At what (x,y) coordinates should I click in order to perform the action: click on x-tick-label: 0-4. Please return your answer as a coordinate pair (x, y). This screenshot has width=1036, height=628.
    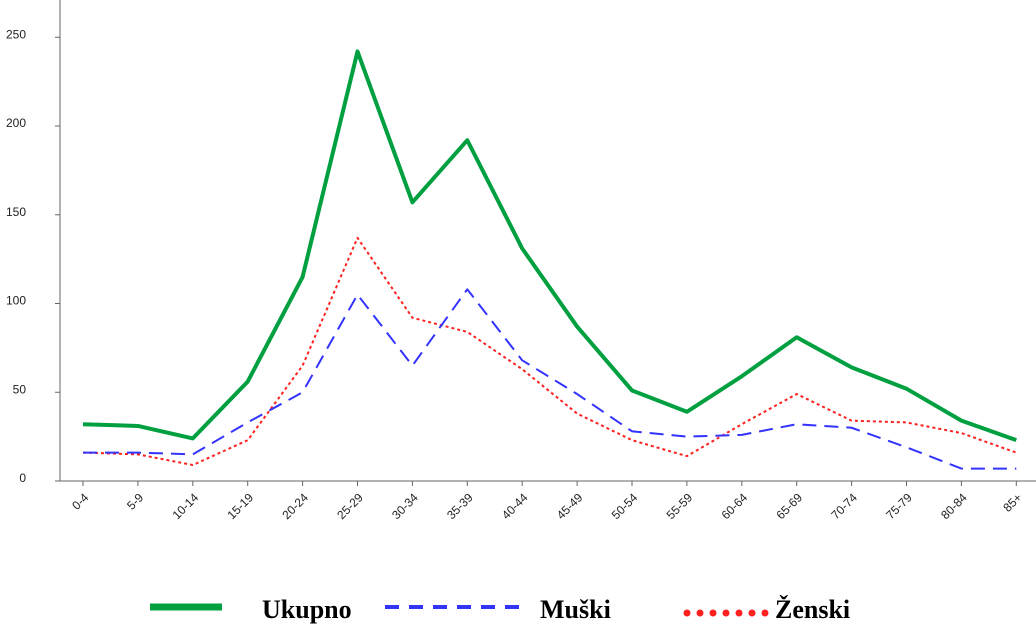
    Looking at the image, I should click on (80, 501).